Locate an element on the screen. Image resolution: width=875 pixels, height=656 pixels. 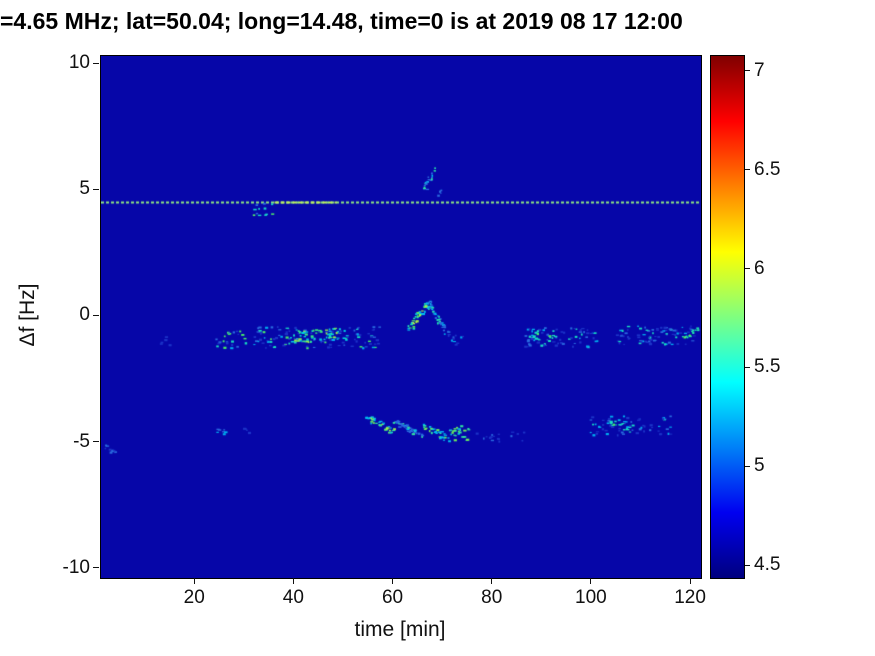
x-tick-label: 20 is located at coordinates (194, 597).